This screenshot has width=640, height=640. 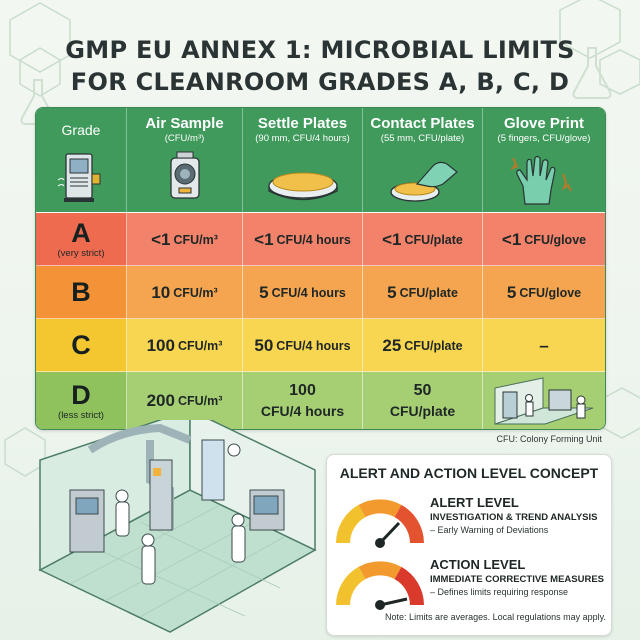 I want to click on action-level-desc: – Defines limits requiring response, so click(x=499, y=592).